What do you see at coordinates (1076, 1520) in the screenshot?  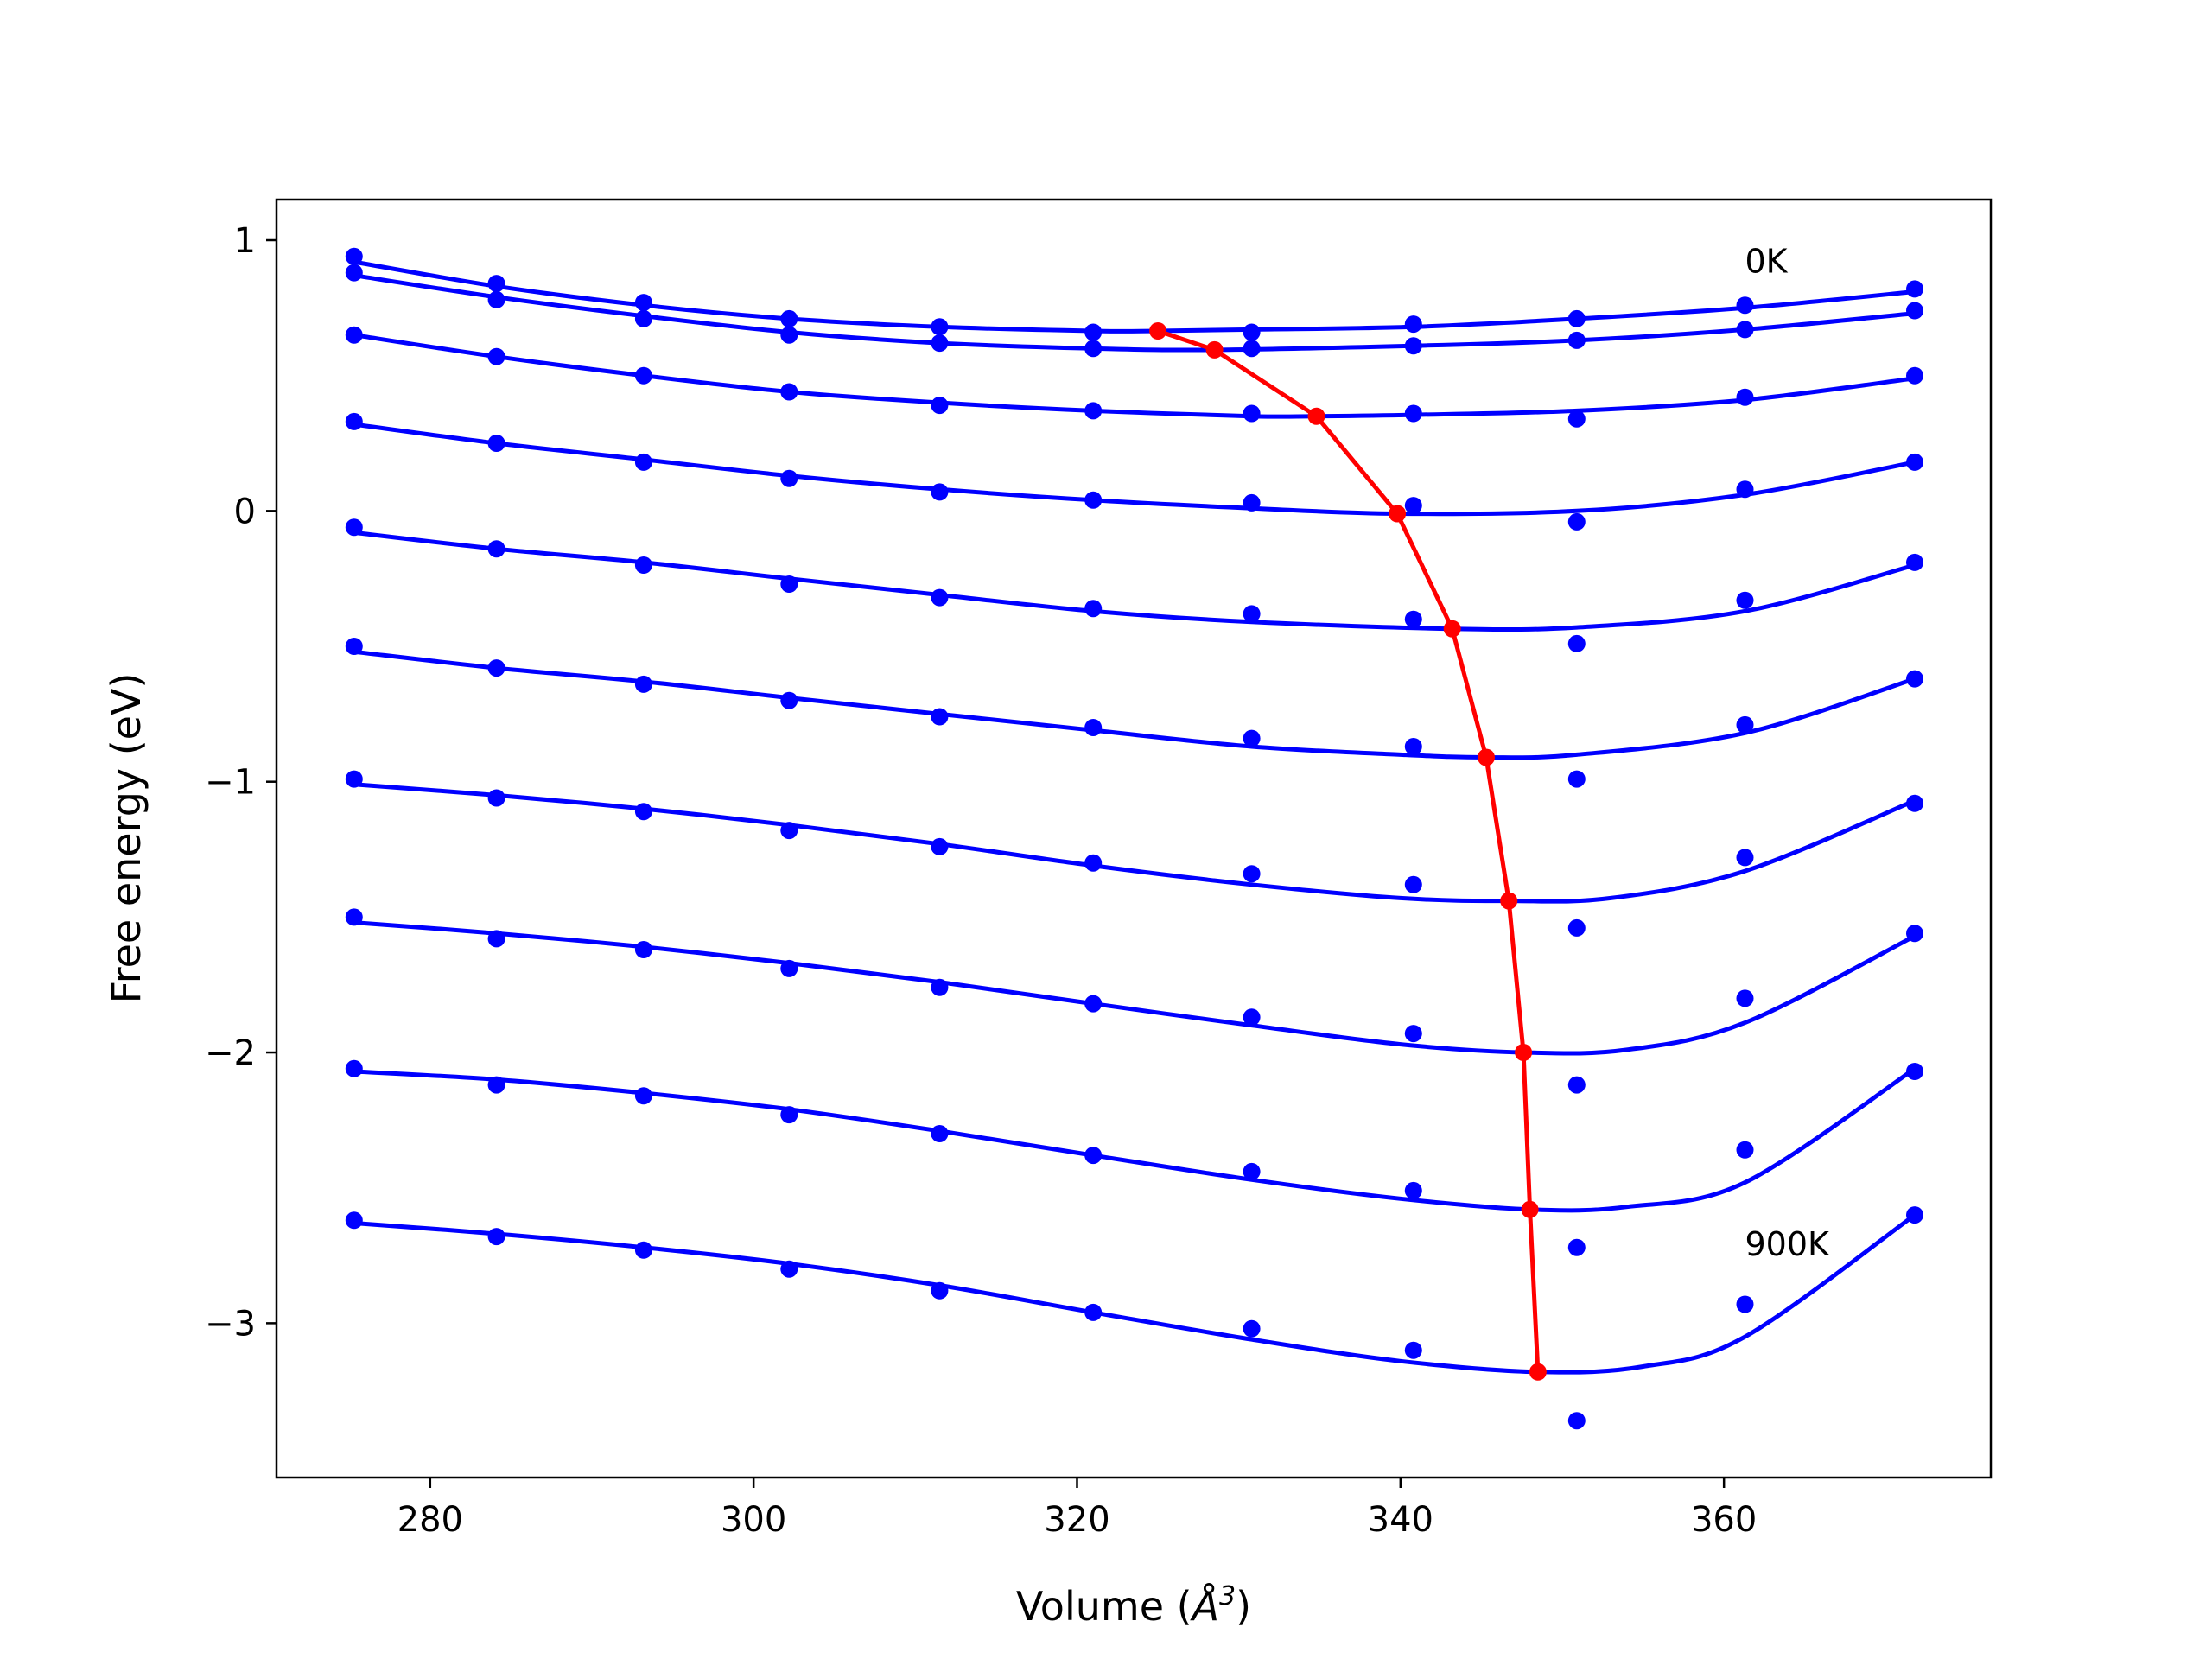 I see `x-tick-label: 320` at bounding box center [1076, 1520].